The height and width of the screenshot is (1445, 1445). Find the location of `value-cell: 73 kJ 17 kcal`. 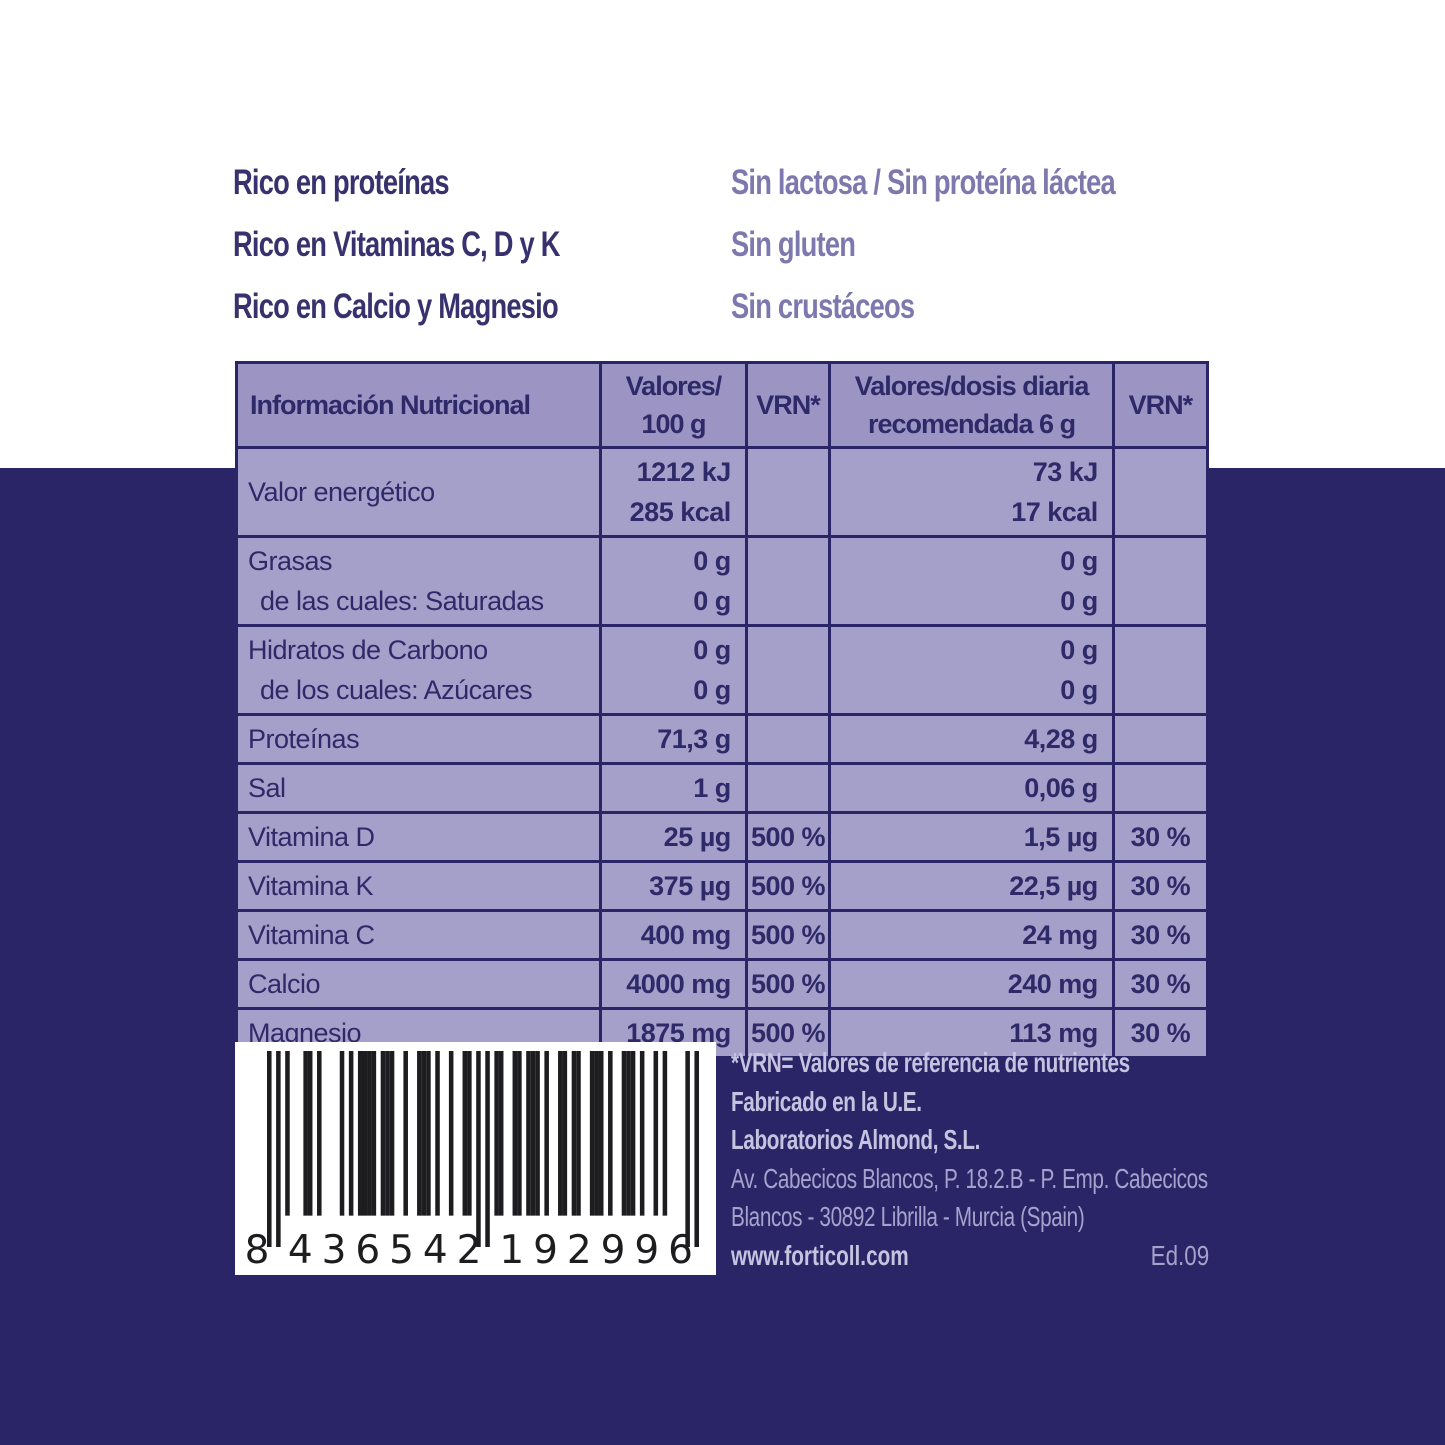

value-cell: 73 kJ 17 kcal is located at coordinates (971, 492).